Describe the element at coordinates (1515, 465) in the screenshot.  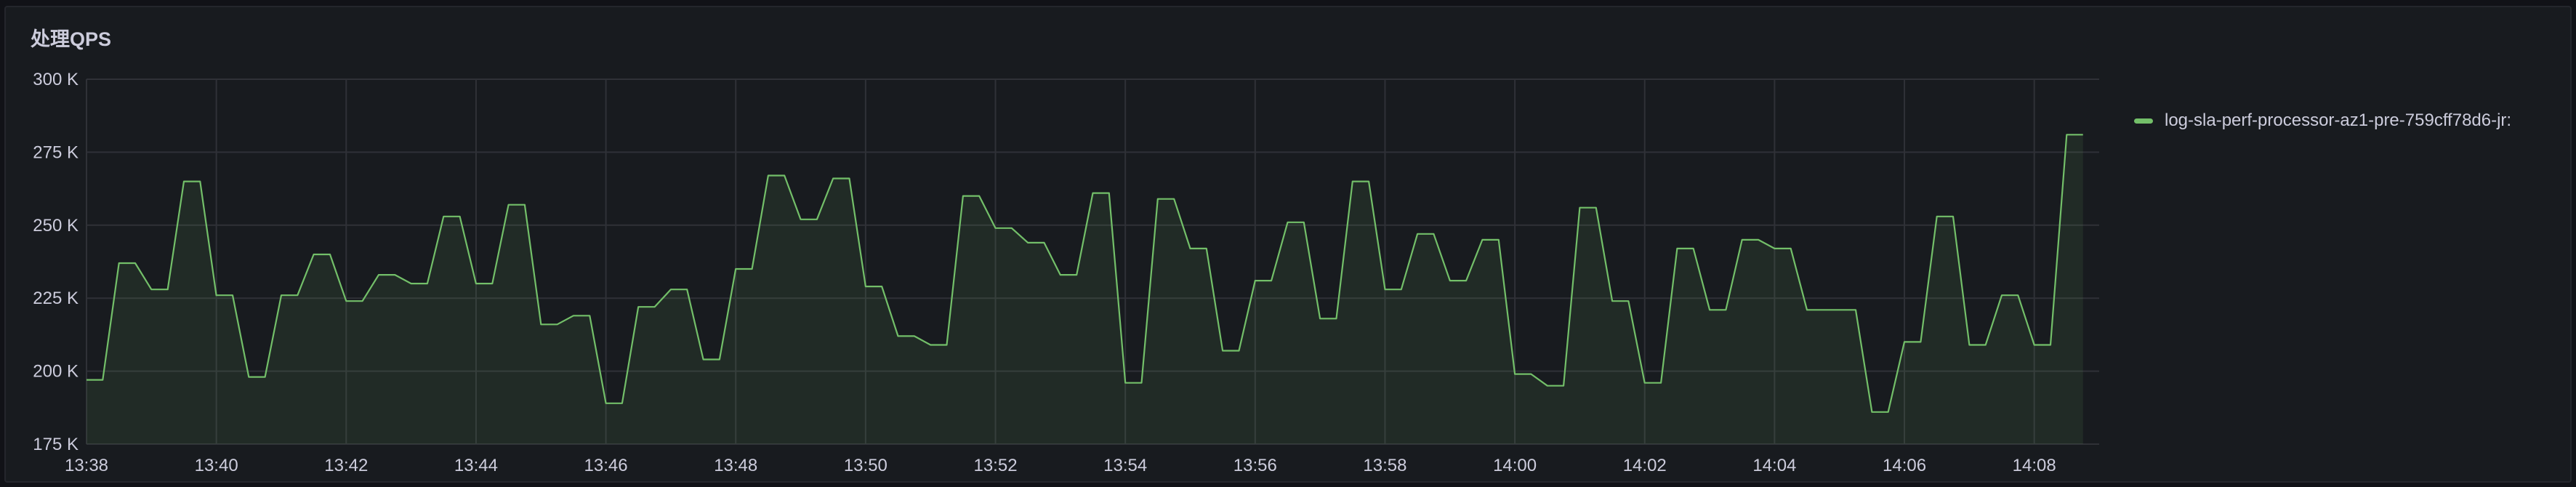
I see `x-tick-label: 14:00` at that location.